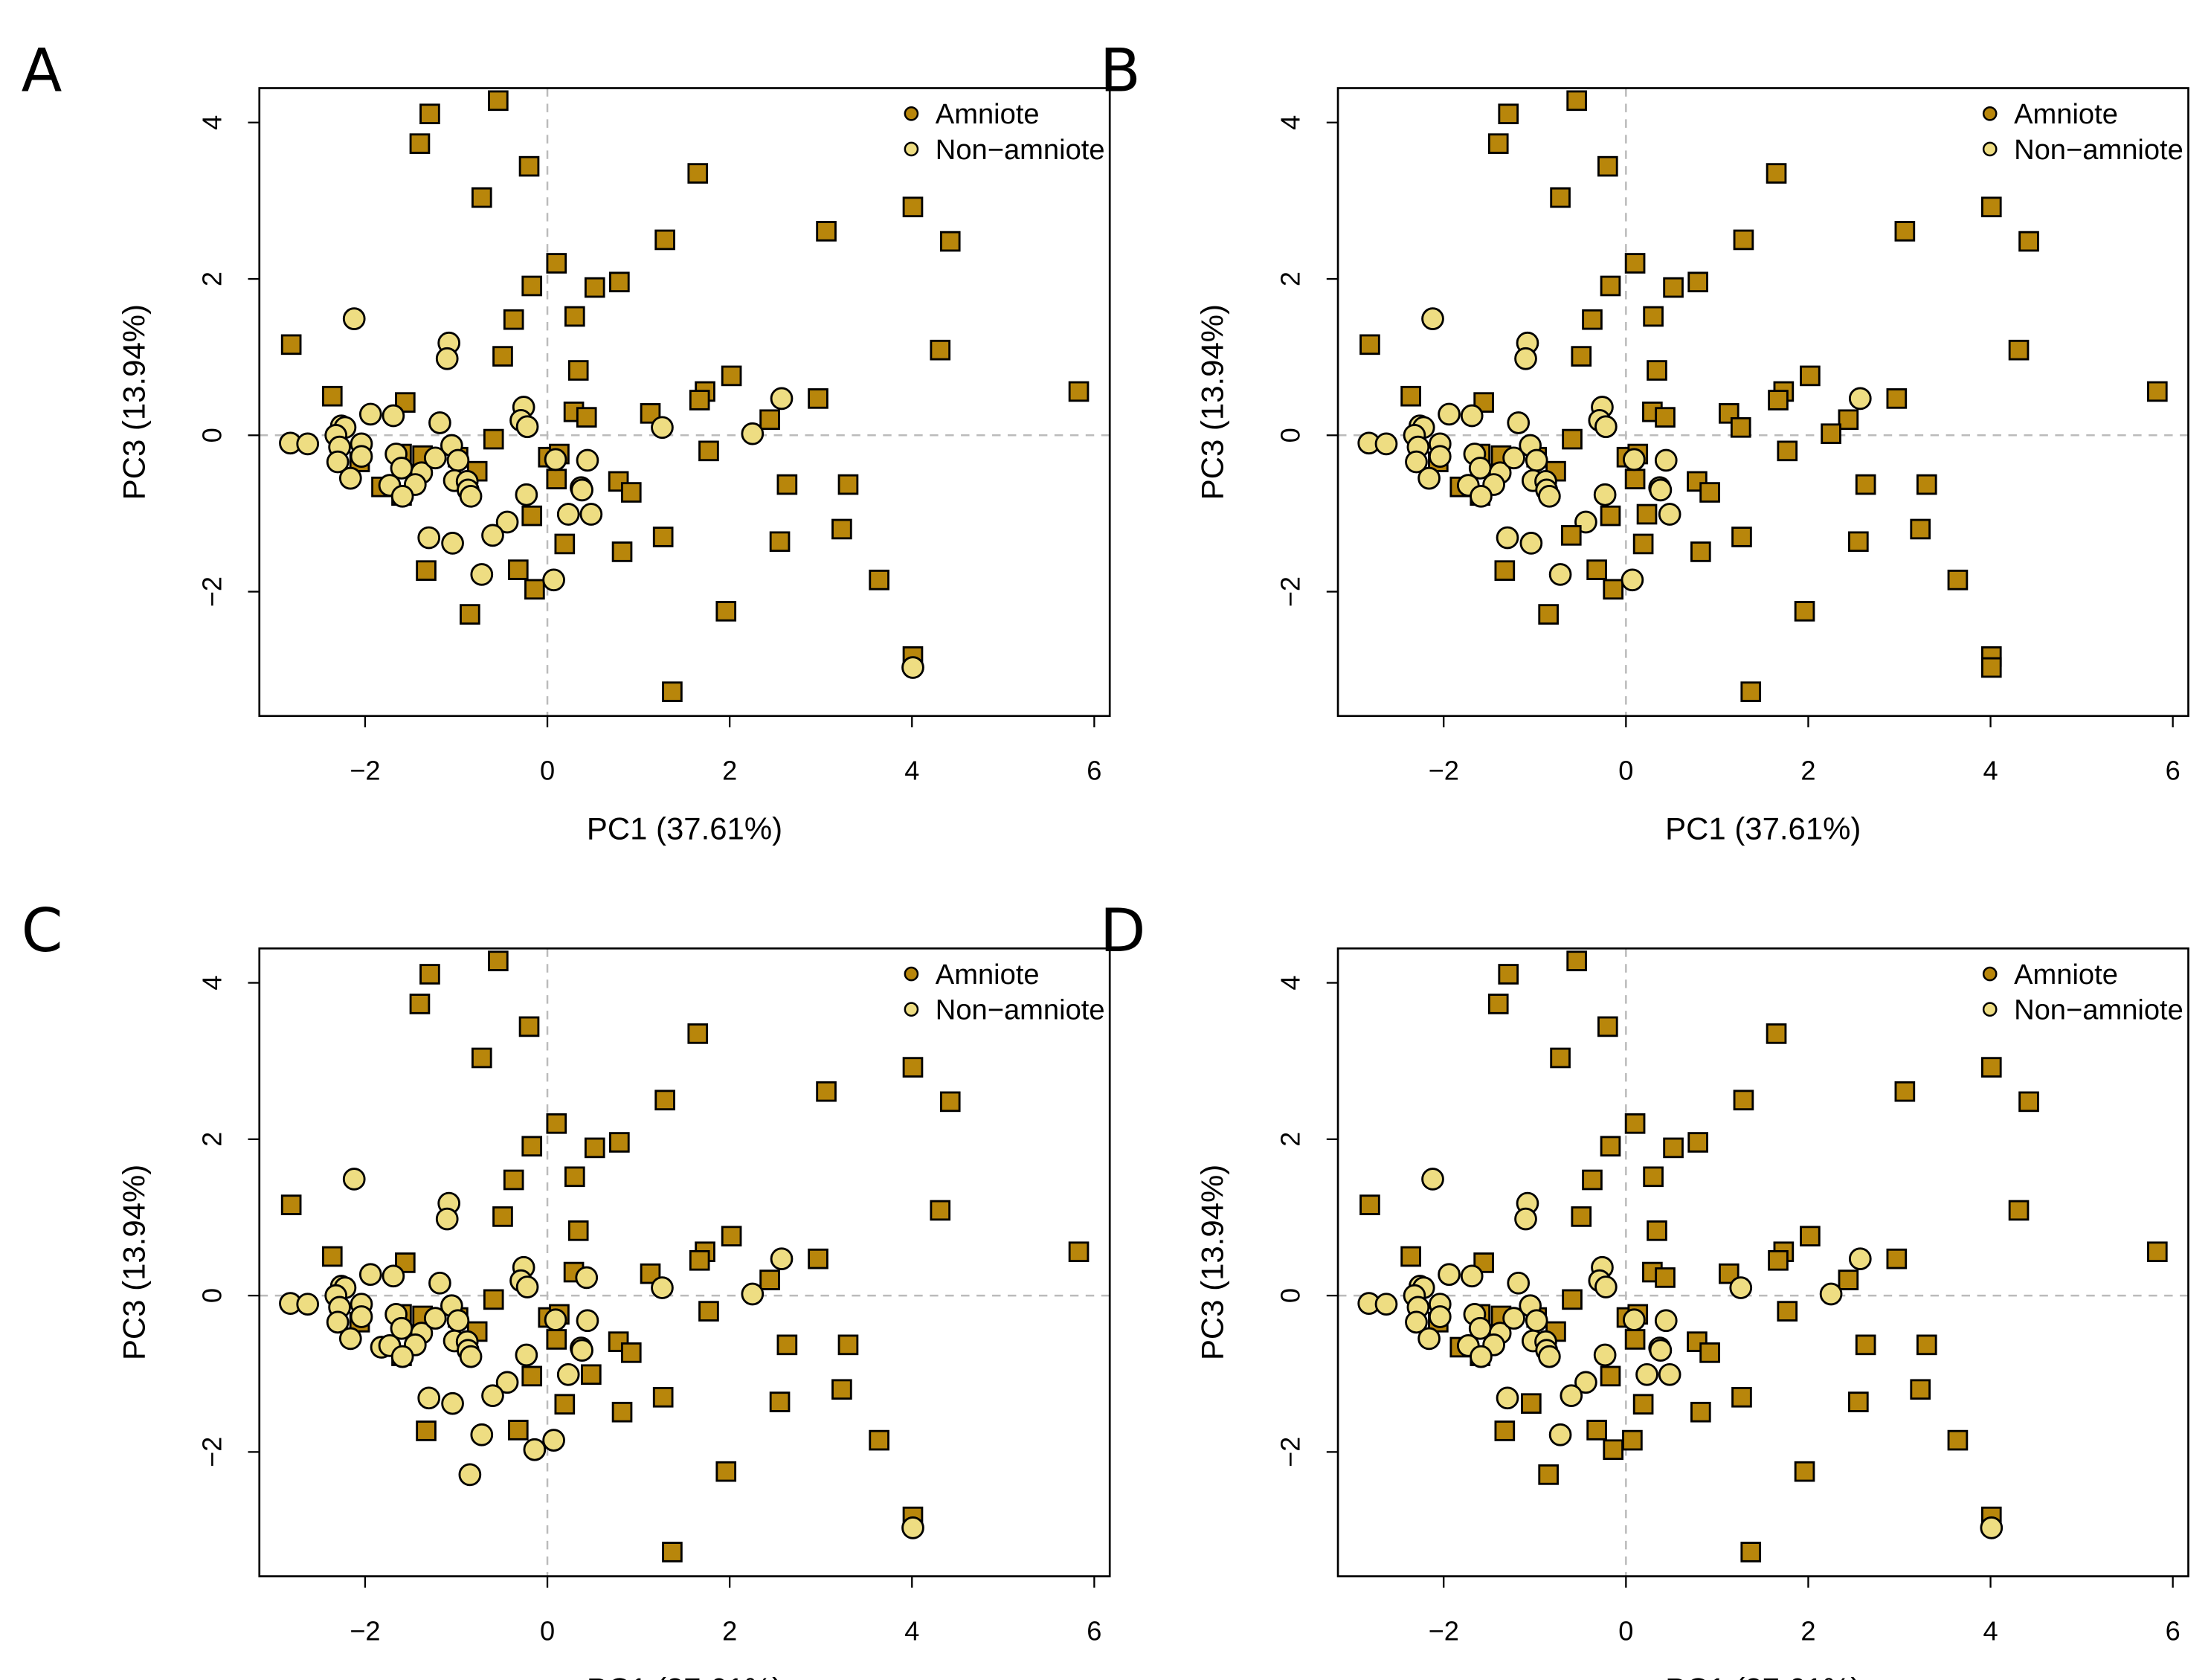  What do you see at coordinates (1020, 1010) in the screenshot?
I see `legend-label: Non−amniote` at bounding box center [1020, 1010].